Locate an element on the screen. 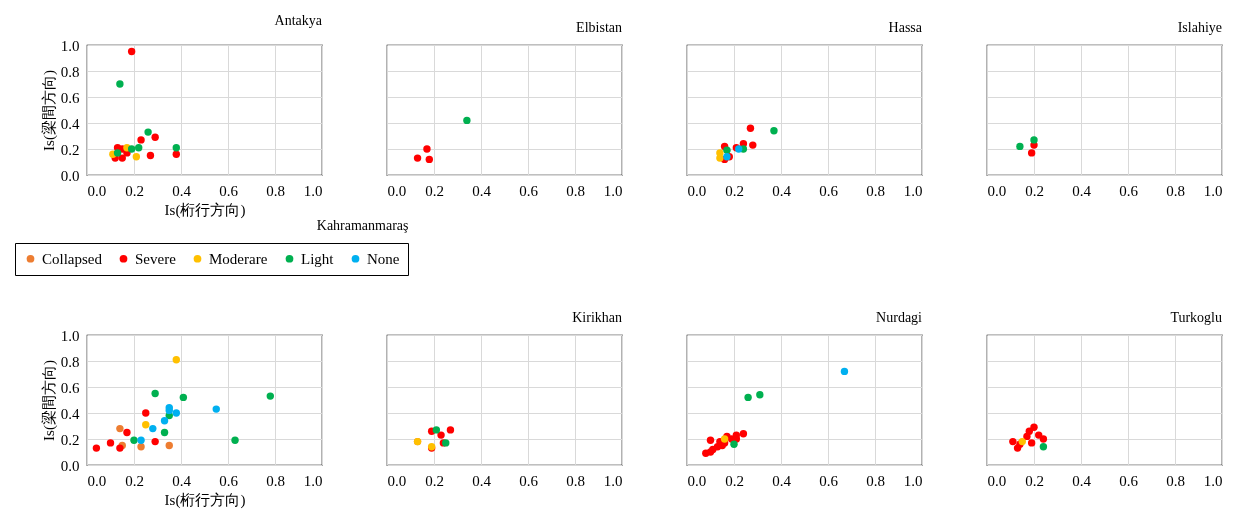  legend-label: Severe is located at coordinates (156, 258).